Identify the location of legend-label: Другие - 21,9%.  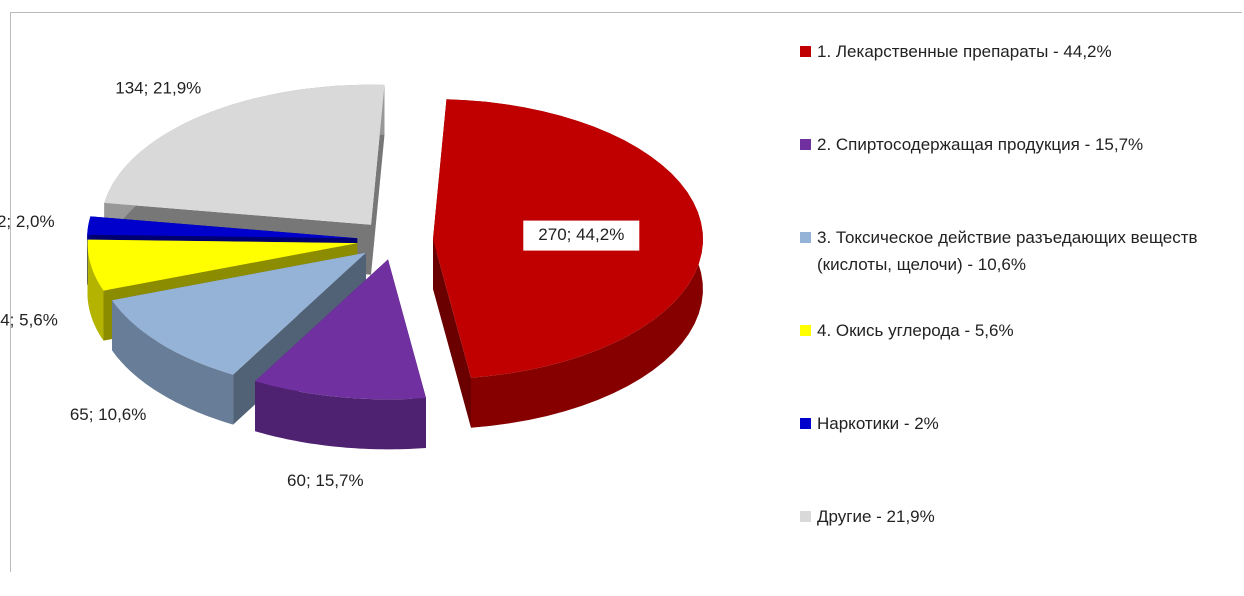
(876, 516).